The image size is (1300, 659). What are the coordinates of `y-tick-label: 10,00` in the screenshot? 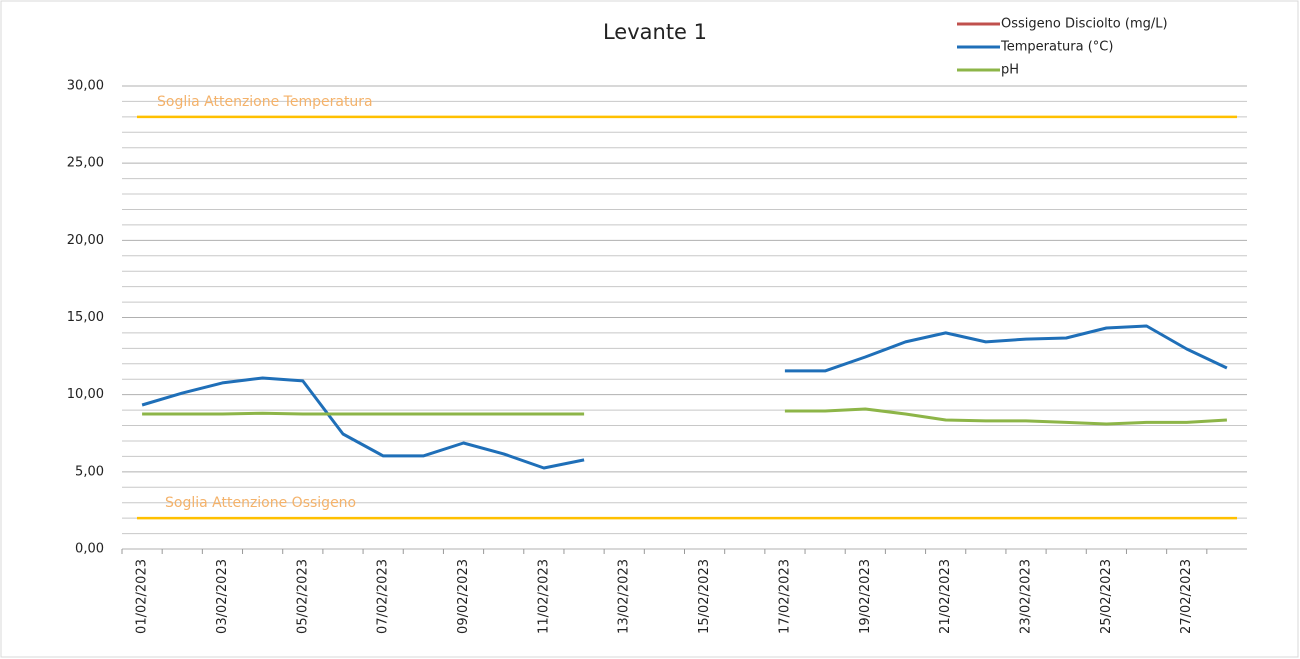 It's located at (85, 394).